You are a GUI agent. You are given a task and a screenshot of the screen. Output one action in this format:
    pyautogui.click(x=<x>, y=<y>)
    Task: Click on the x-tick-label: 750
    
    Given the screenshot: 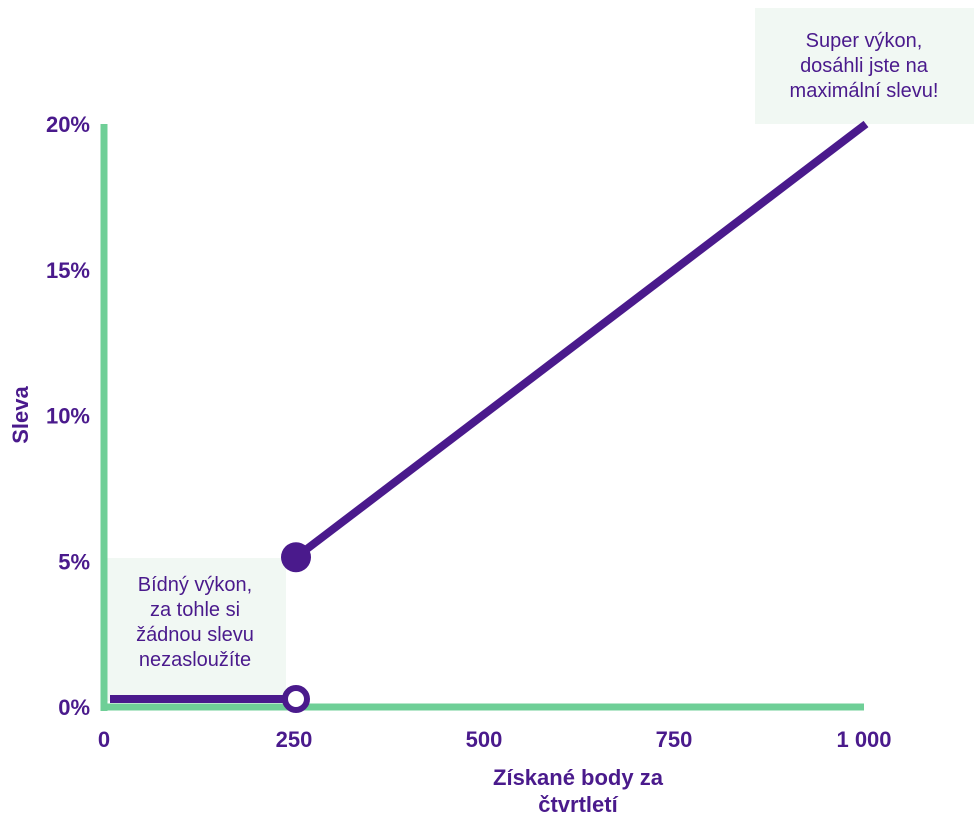 What is the action you would take?
    pyautogui.click(x=674, y=739)
    